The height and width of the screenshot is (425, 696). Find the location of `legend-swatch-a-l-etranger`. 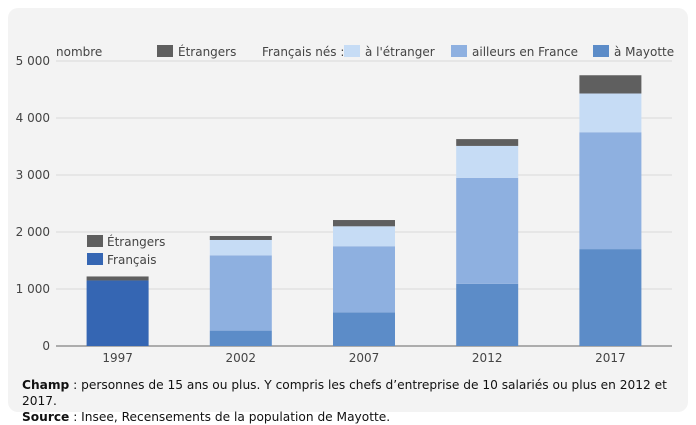

legend-swatch-a-l-etranger is located at coordinates (352, 51).